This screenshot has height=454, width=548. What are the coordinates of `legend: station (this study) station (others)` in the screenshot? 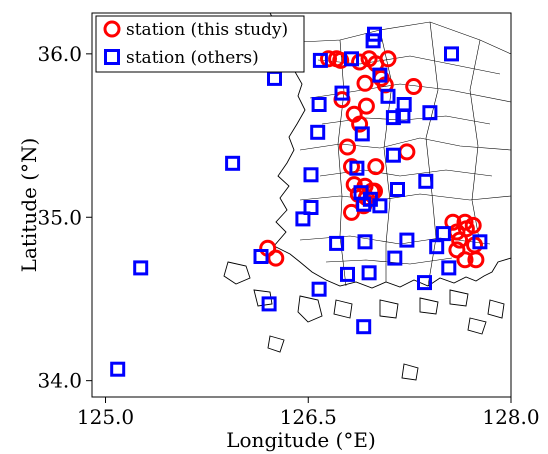 It's located at (200, 44).